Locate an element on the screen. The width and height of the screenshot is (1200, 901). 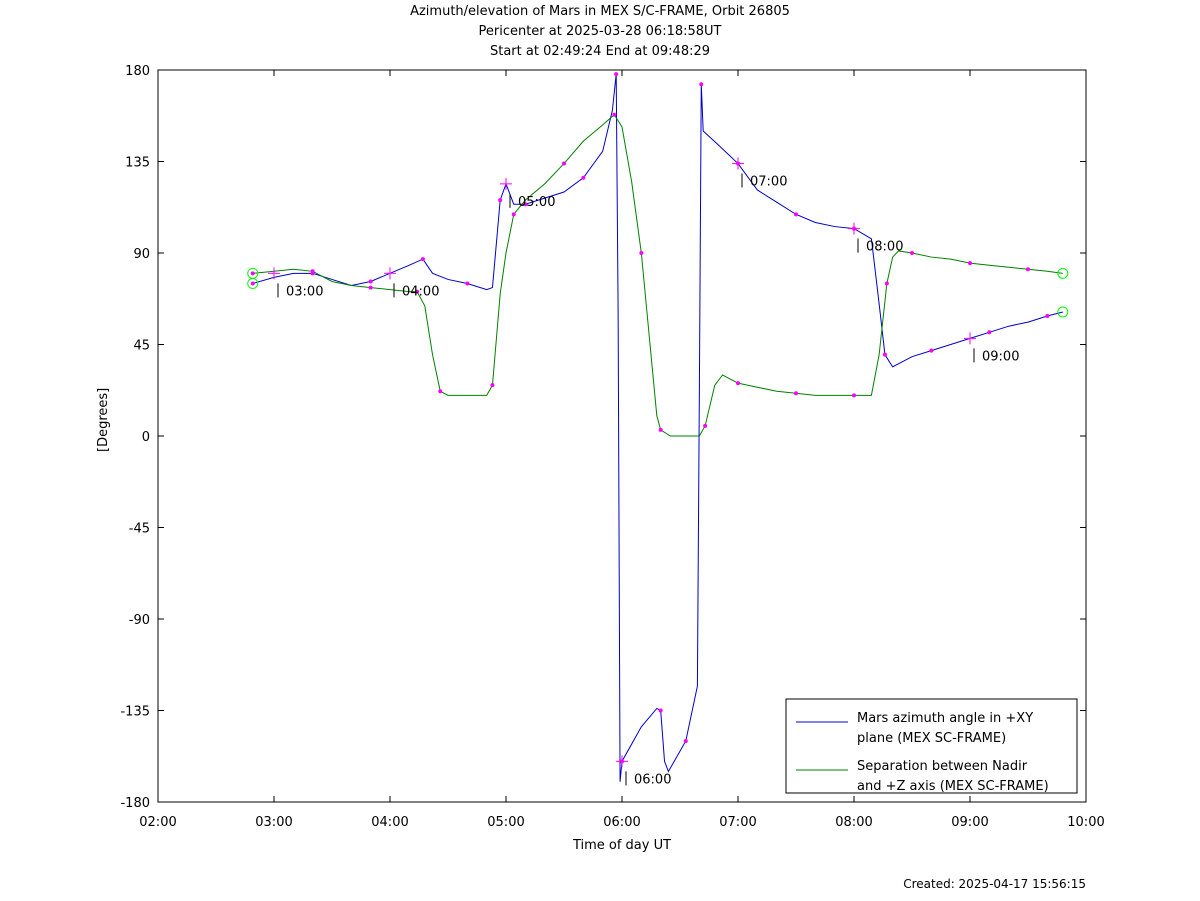
y-tick-label: 0 is located at coordinates (146, 437).